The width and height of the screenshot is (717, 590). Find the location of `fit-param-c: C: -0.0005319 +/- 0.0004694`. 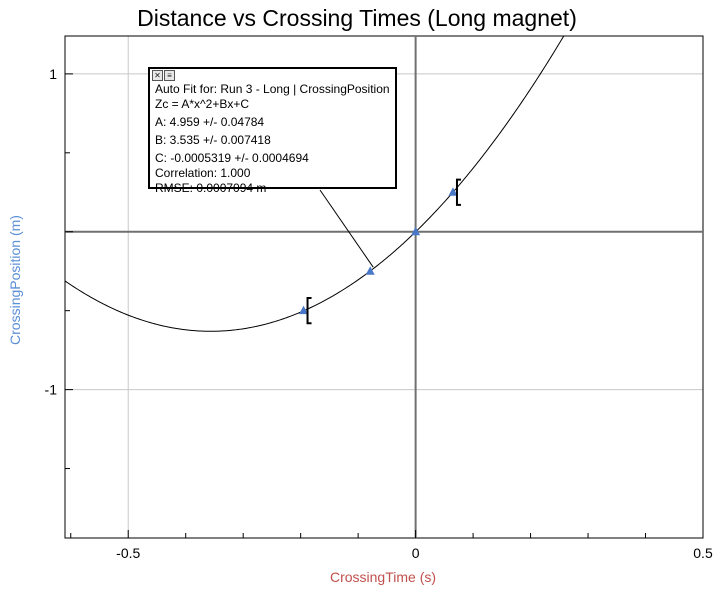

fit-param-c: C: -0.0005319 +/- 0.0004694 is located at coordinates (232, 158).